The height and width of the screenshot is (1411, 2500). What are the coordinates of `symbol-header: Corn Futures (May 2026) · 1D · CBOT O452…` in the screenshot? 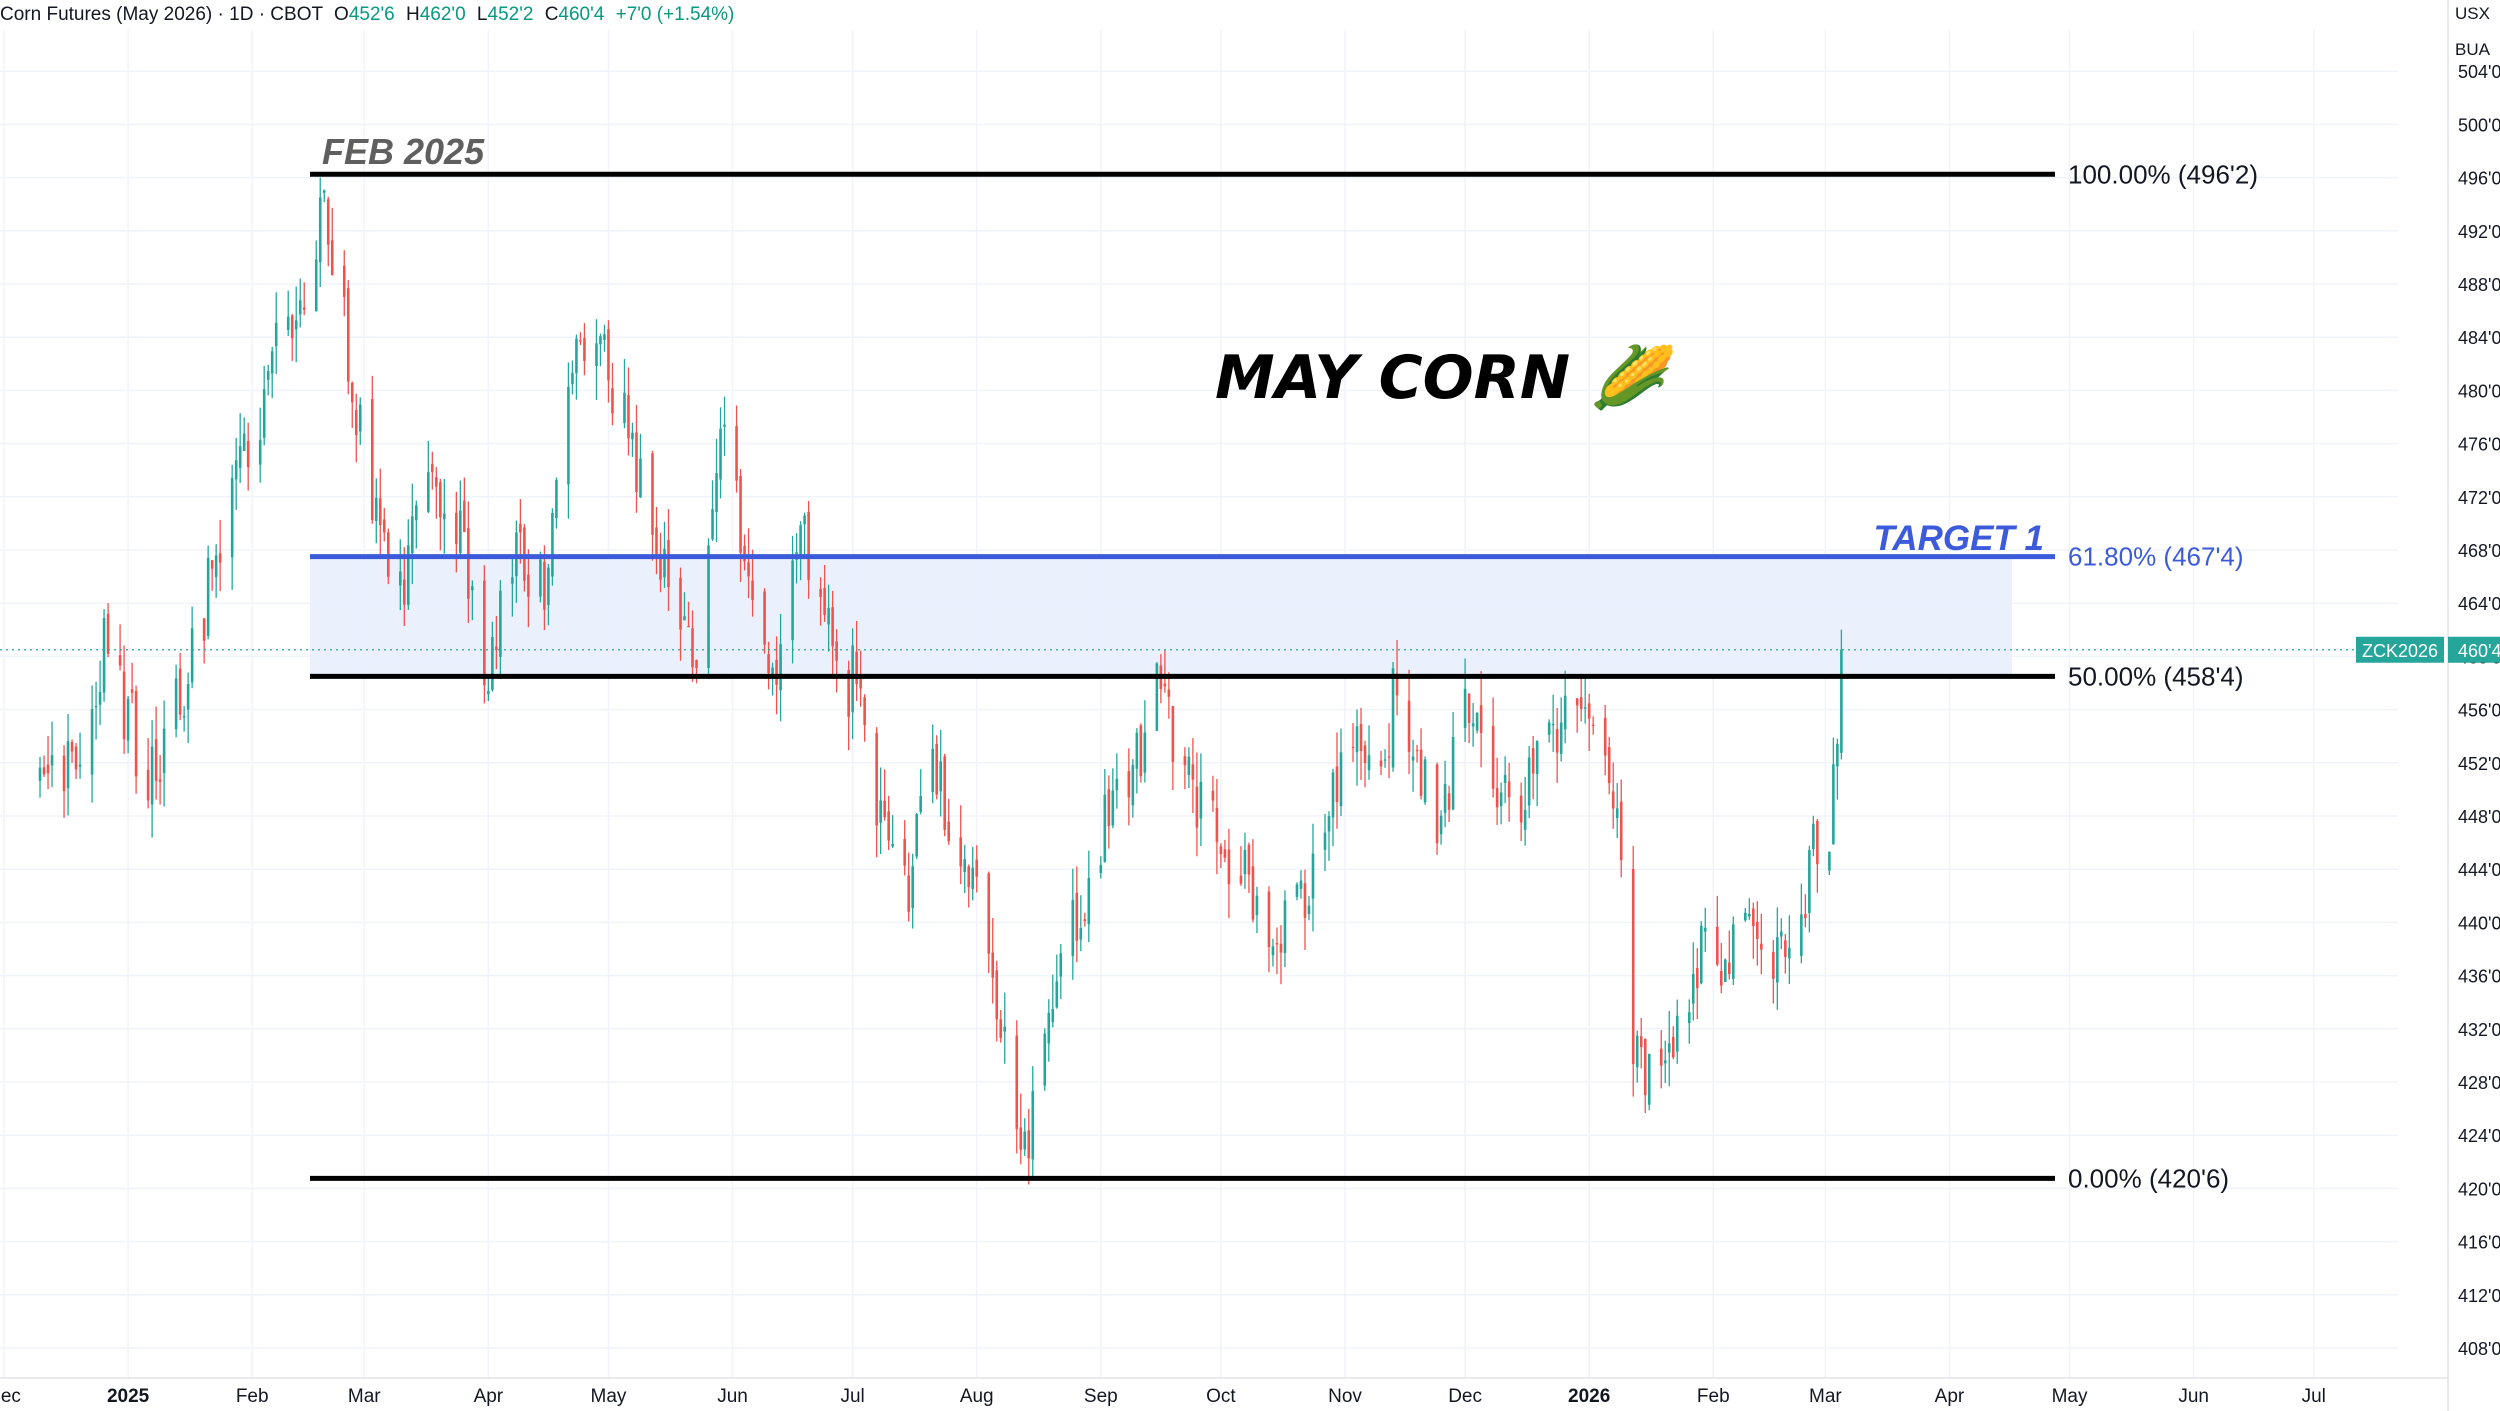 It's located at (367, 15).